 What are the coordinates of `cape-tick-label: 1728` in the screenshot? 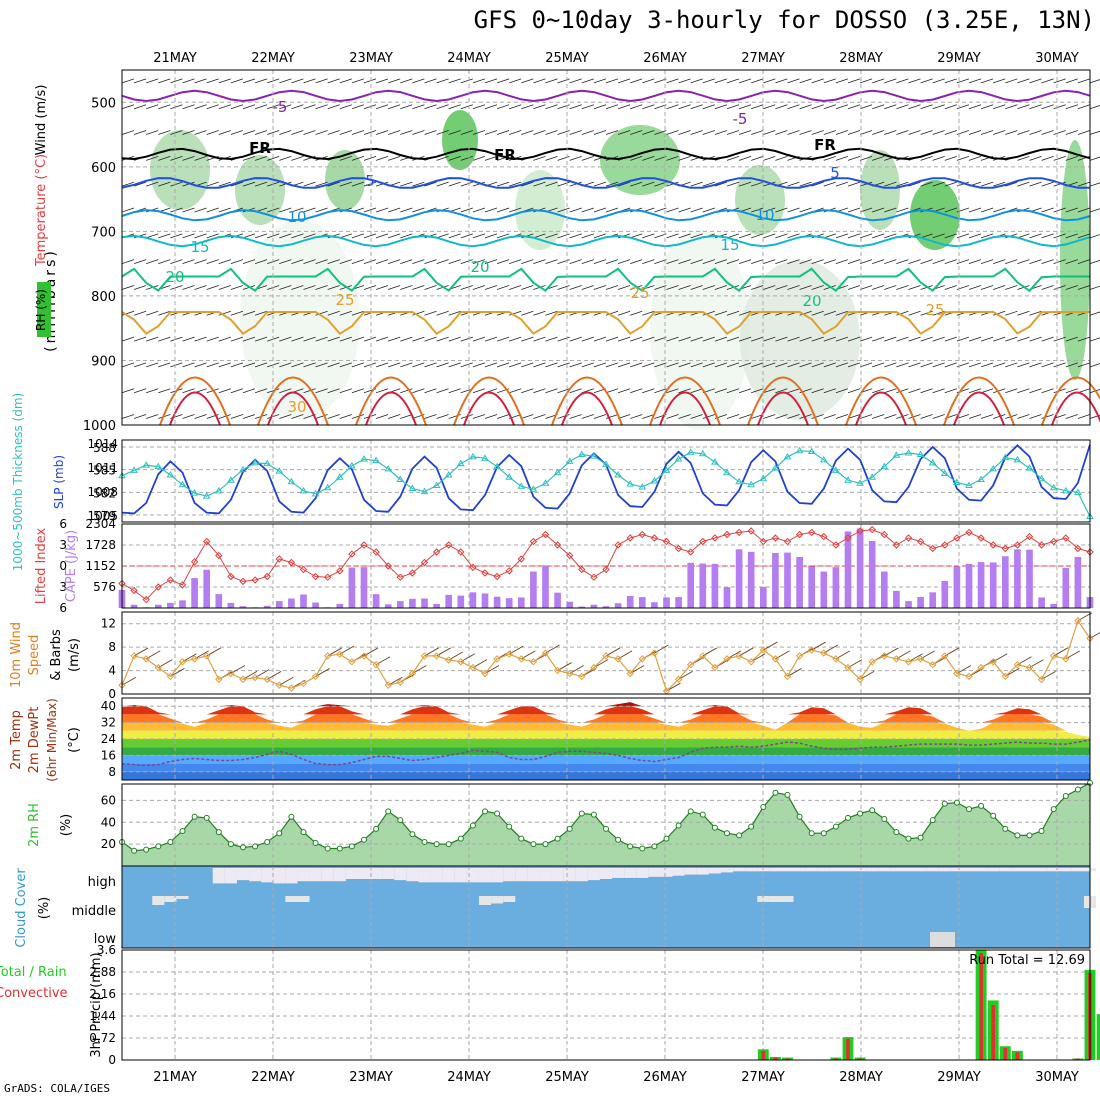 It's located at (100, 545).